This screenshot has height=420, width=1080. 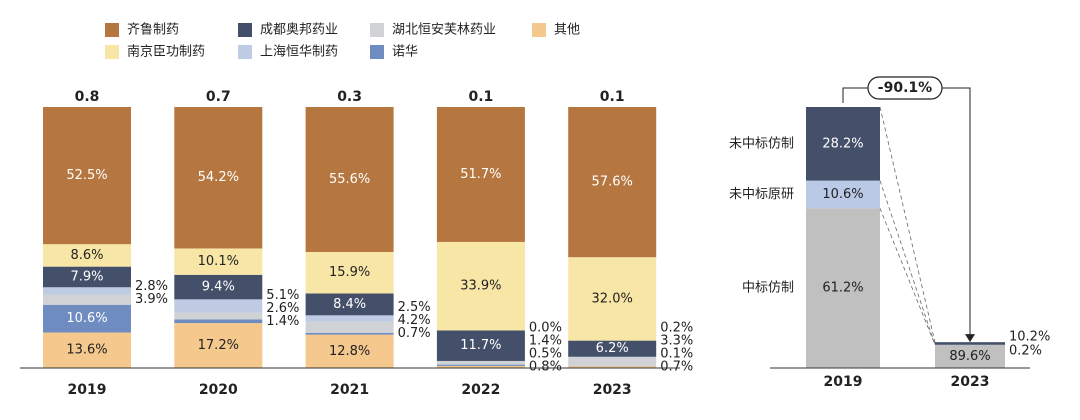 I want to click on value-label: 0.7%, so click(x=676, y=367).